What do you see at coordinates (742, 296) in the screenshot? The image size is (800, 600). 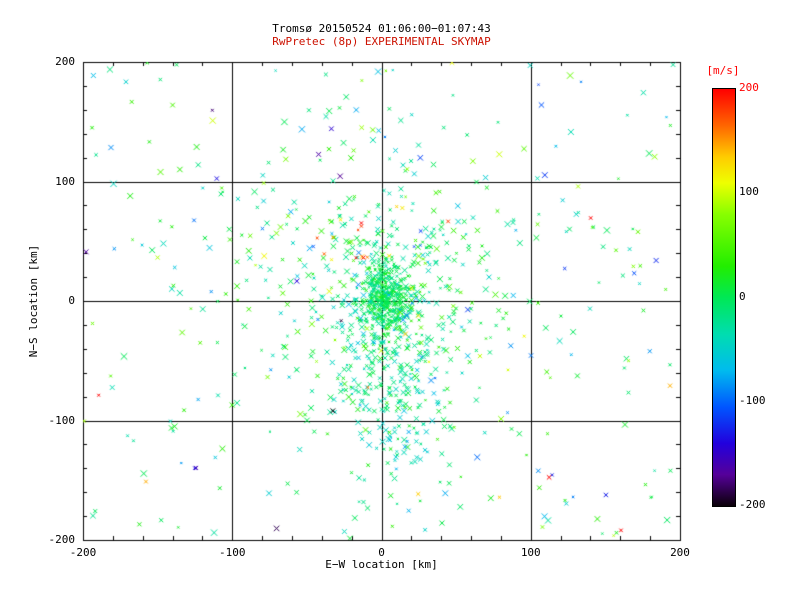 I see `colorbar-tick-label: 0` at bounding box center [742, 296].